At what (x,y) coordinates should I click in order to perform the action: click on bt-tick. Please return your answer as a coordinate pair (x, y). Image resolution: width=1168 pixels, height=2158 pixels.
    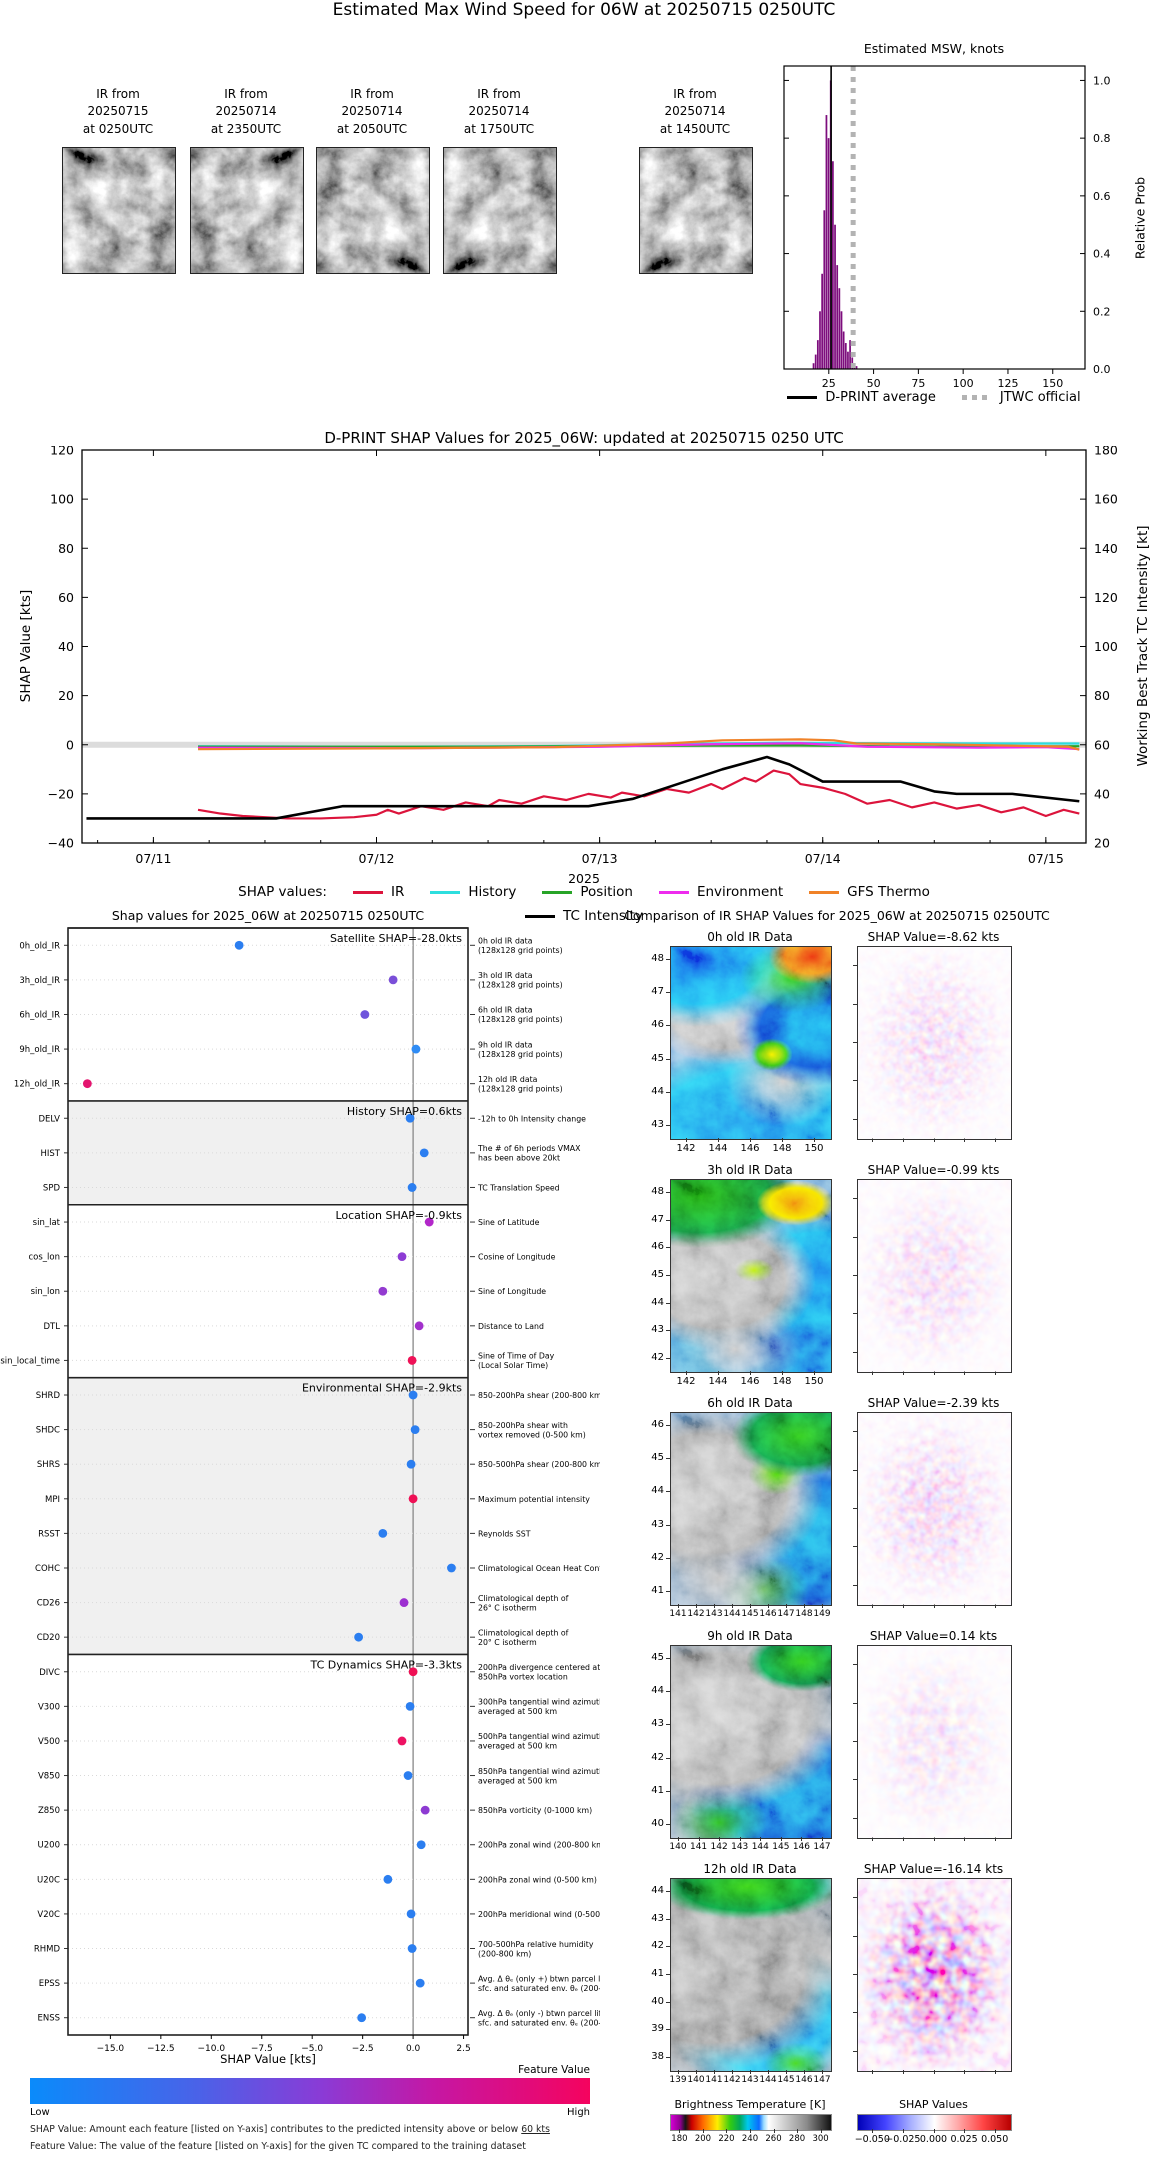
    Looking at the image, I should click on (703, 2131).